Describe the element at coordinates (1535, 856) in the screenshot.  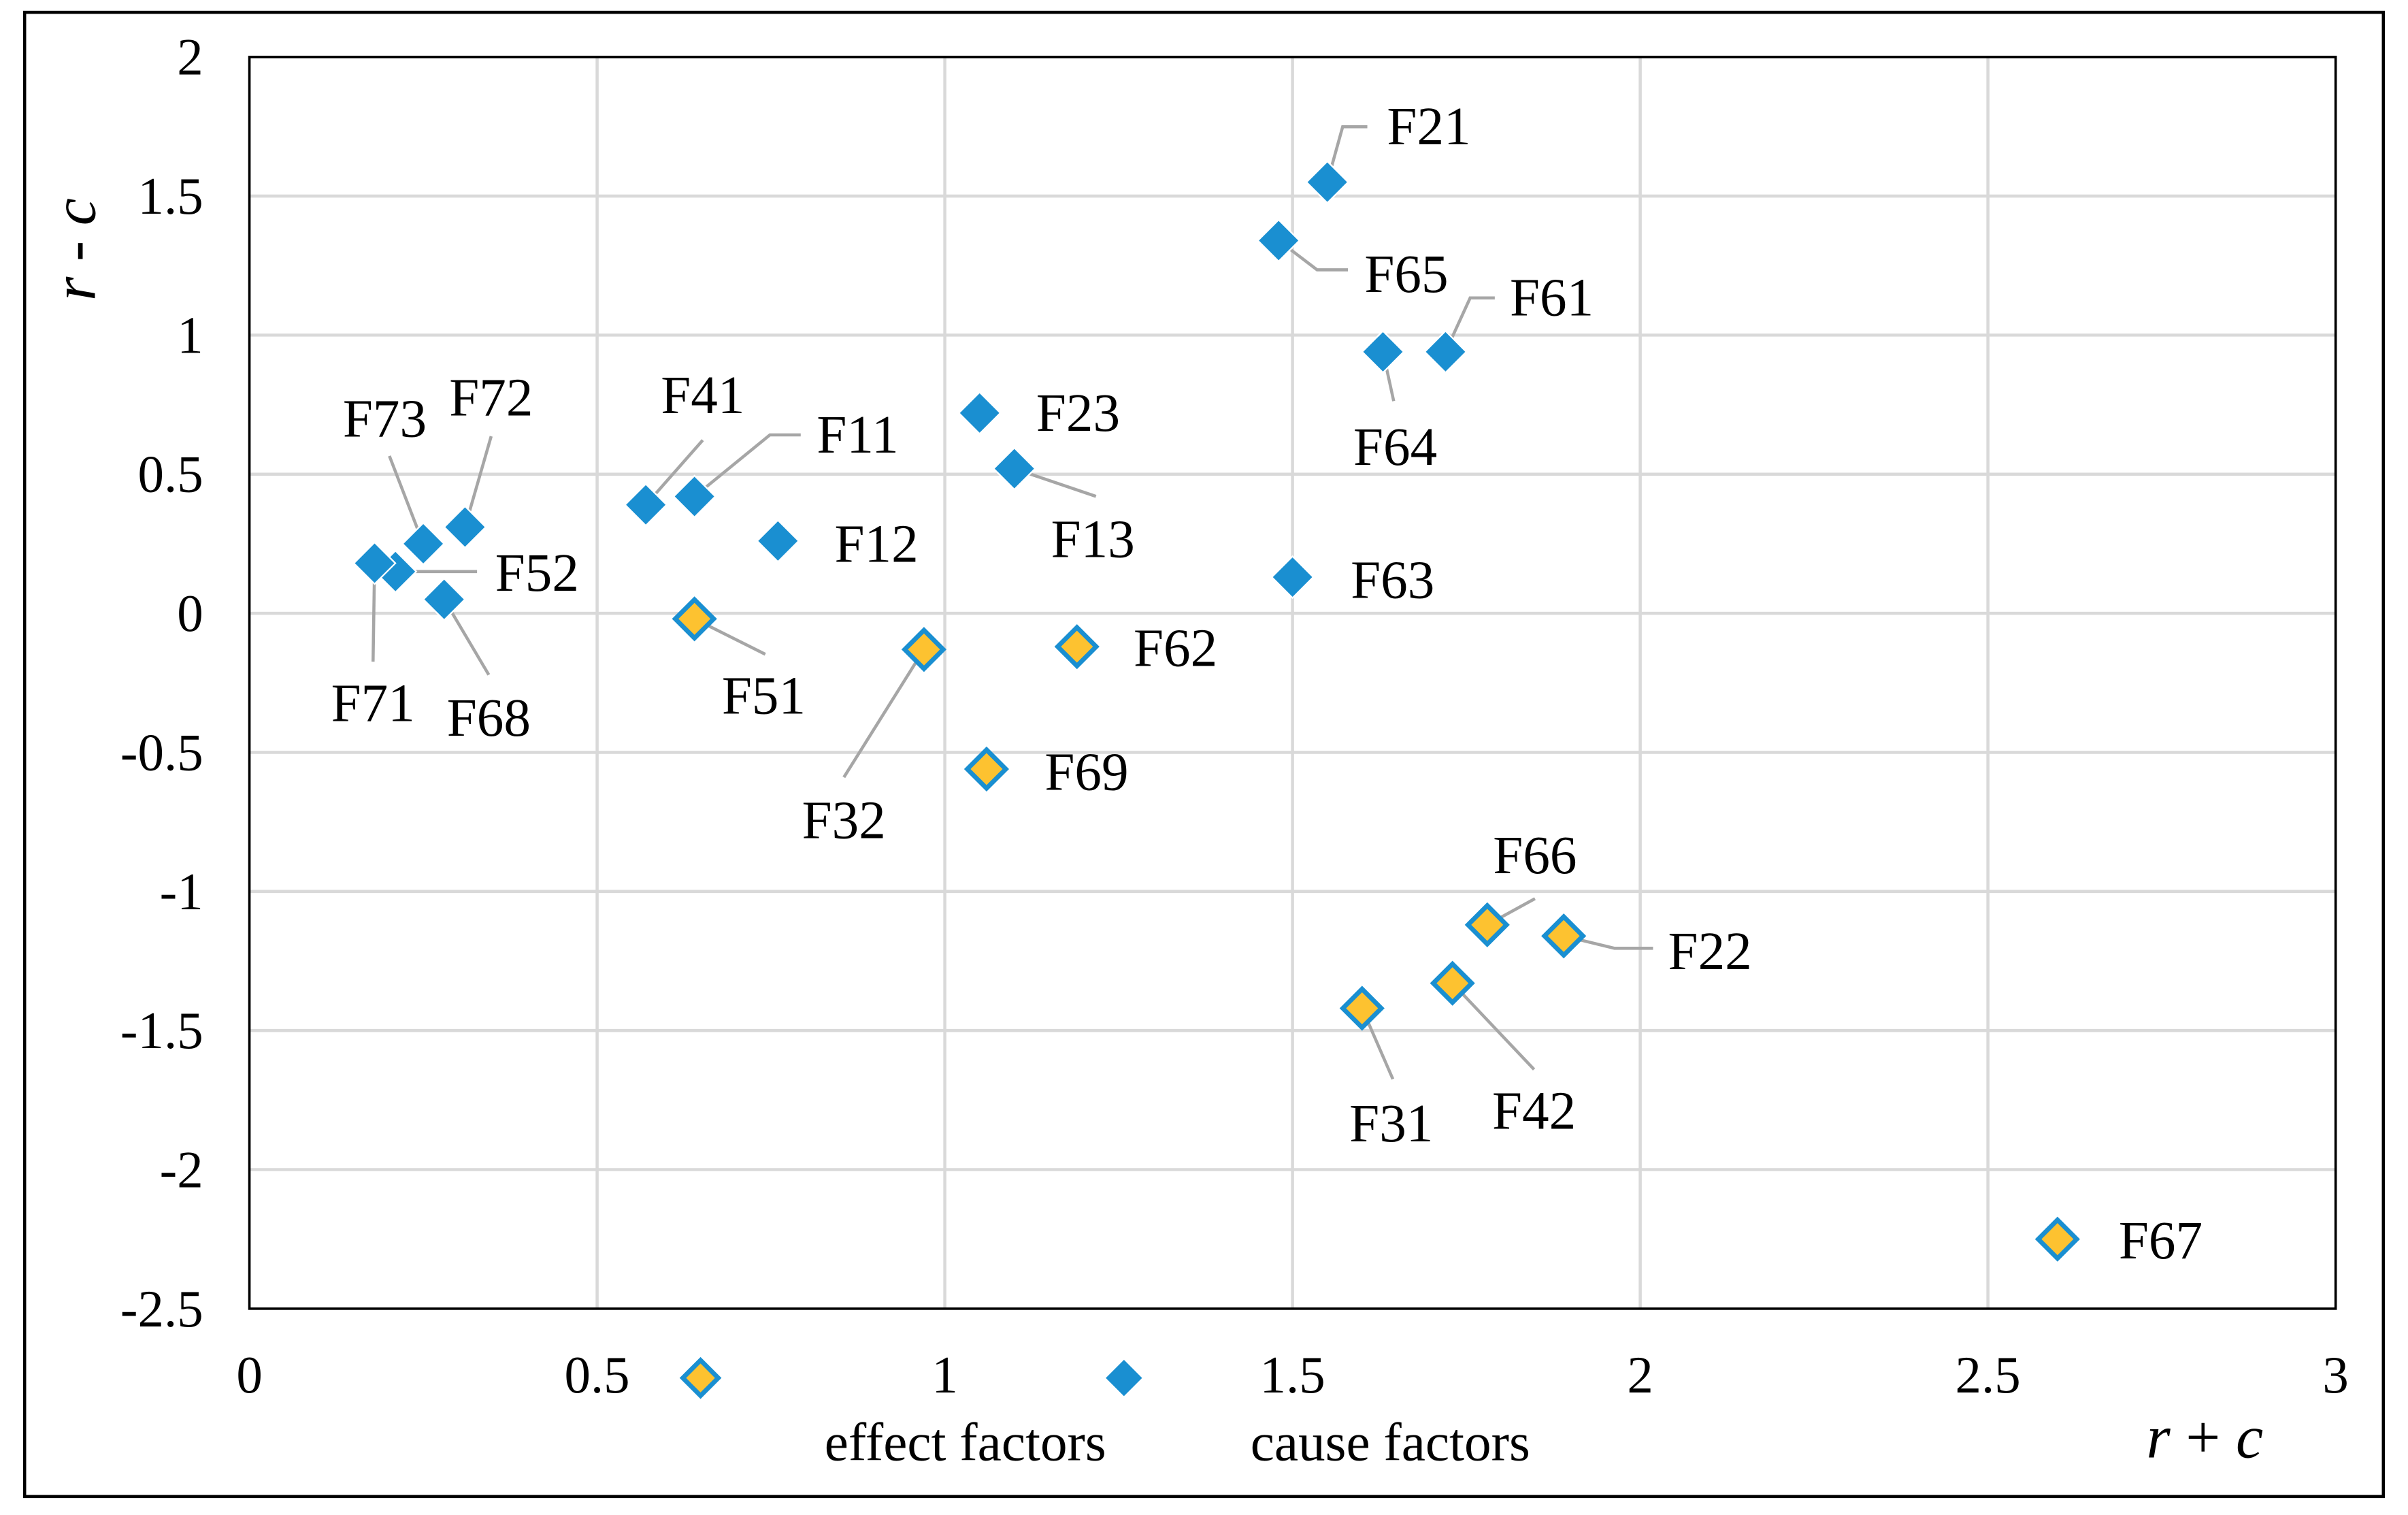
I see `point-label-f66: F66` at that location.